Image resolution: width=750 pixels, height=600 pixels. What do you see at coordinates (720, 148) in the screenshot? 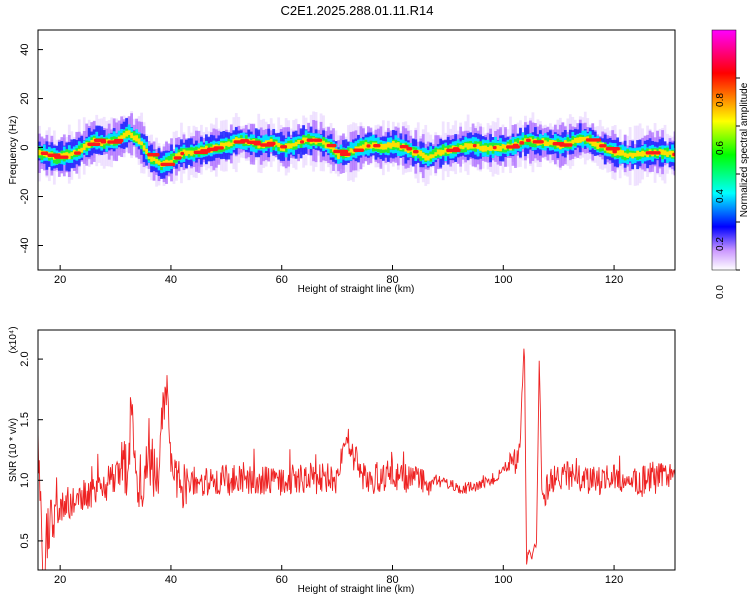
I see `colorbar-tick-label: 0.6` at bounding box center [720, 148].